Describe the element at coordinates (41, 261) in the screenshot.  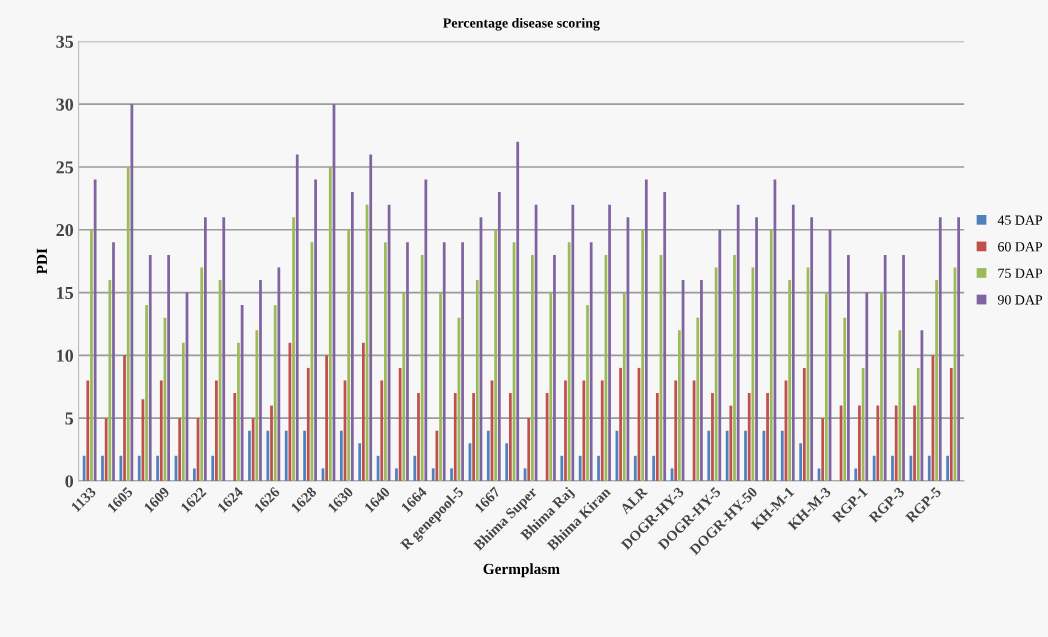
I see `y-axis-title: PDI` at that location.